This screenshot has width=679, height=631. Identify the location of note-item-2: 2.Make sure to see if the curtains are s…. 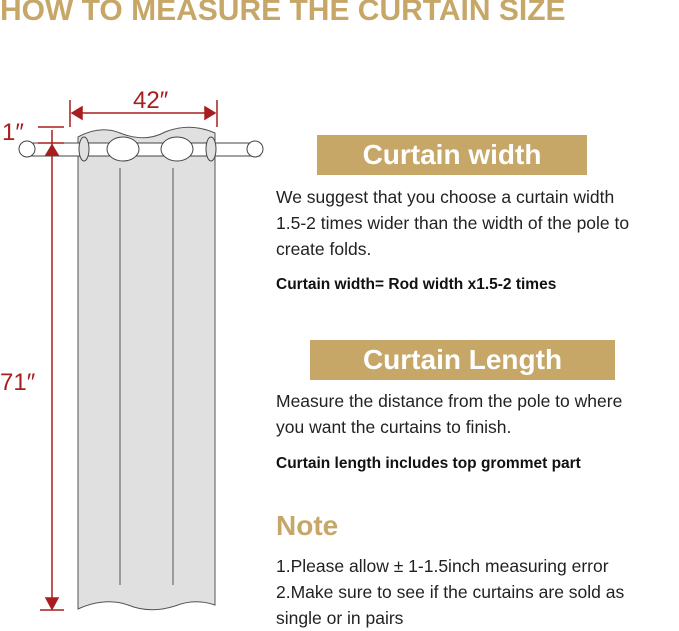
(450, 605).